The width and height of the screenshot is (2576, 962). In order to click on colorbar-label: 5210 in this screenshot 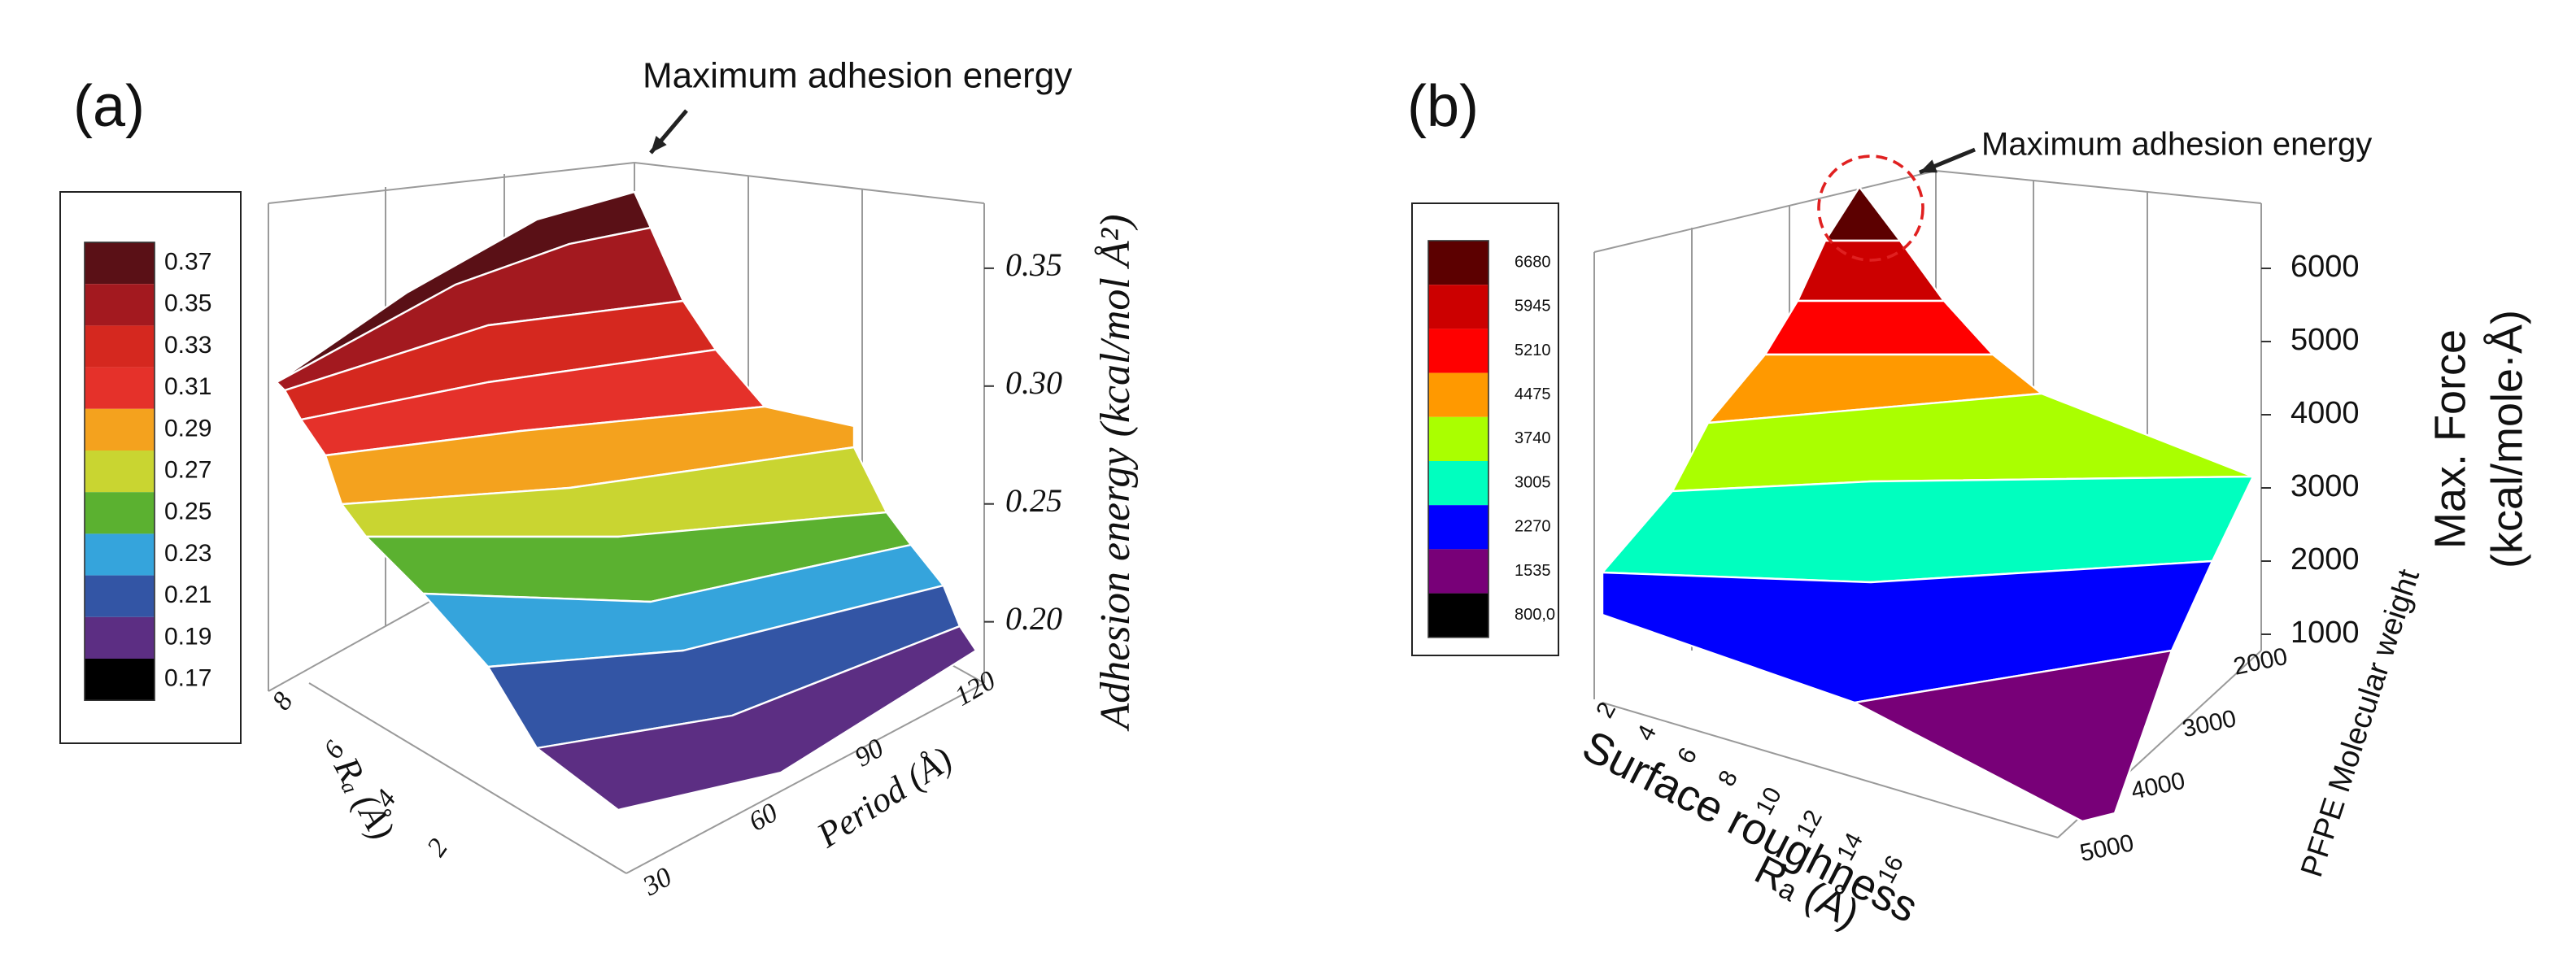, I will do `click(1533, 351)`.